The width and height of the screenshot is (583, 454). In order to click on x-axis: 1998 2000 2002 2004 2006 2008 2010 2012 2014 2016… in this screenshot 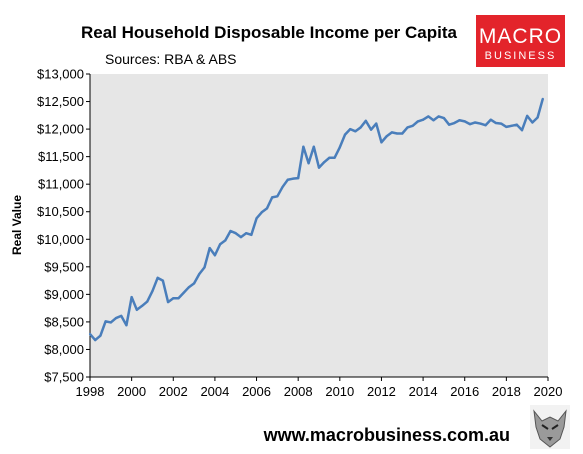, I will do `click(319, 387)`.